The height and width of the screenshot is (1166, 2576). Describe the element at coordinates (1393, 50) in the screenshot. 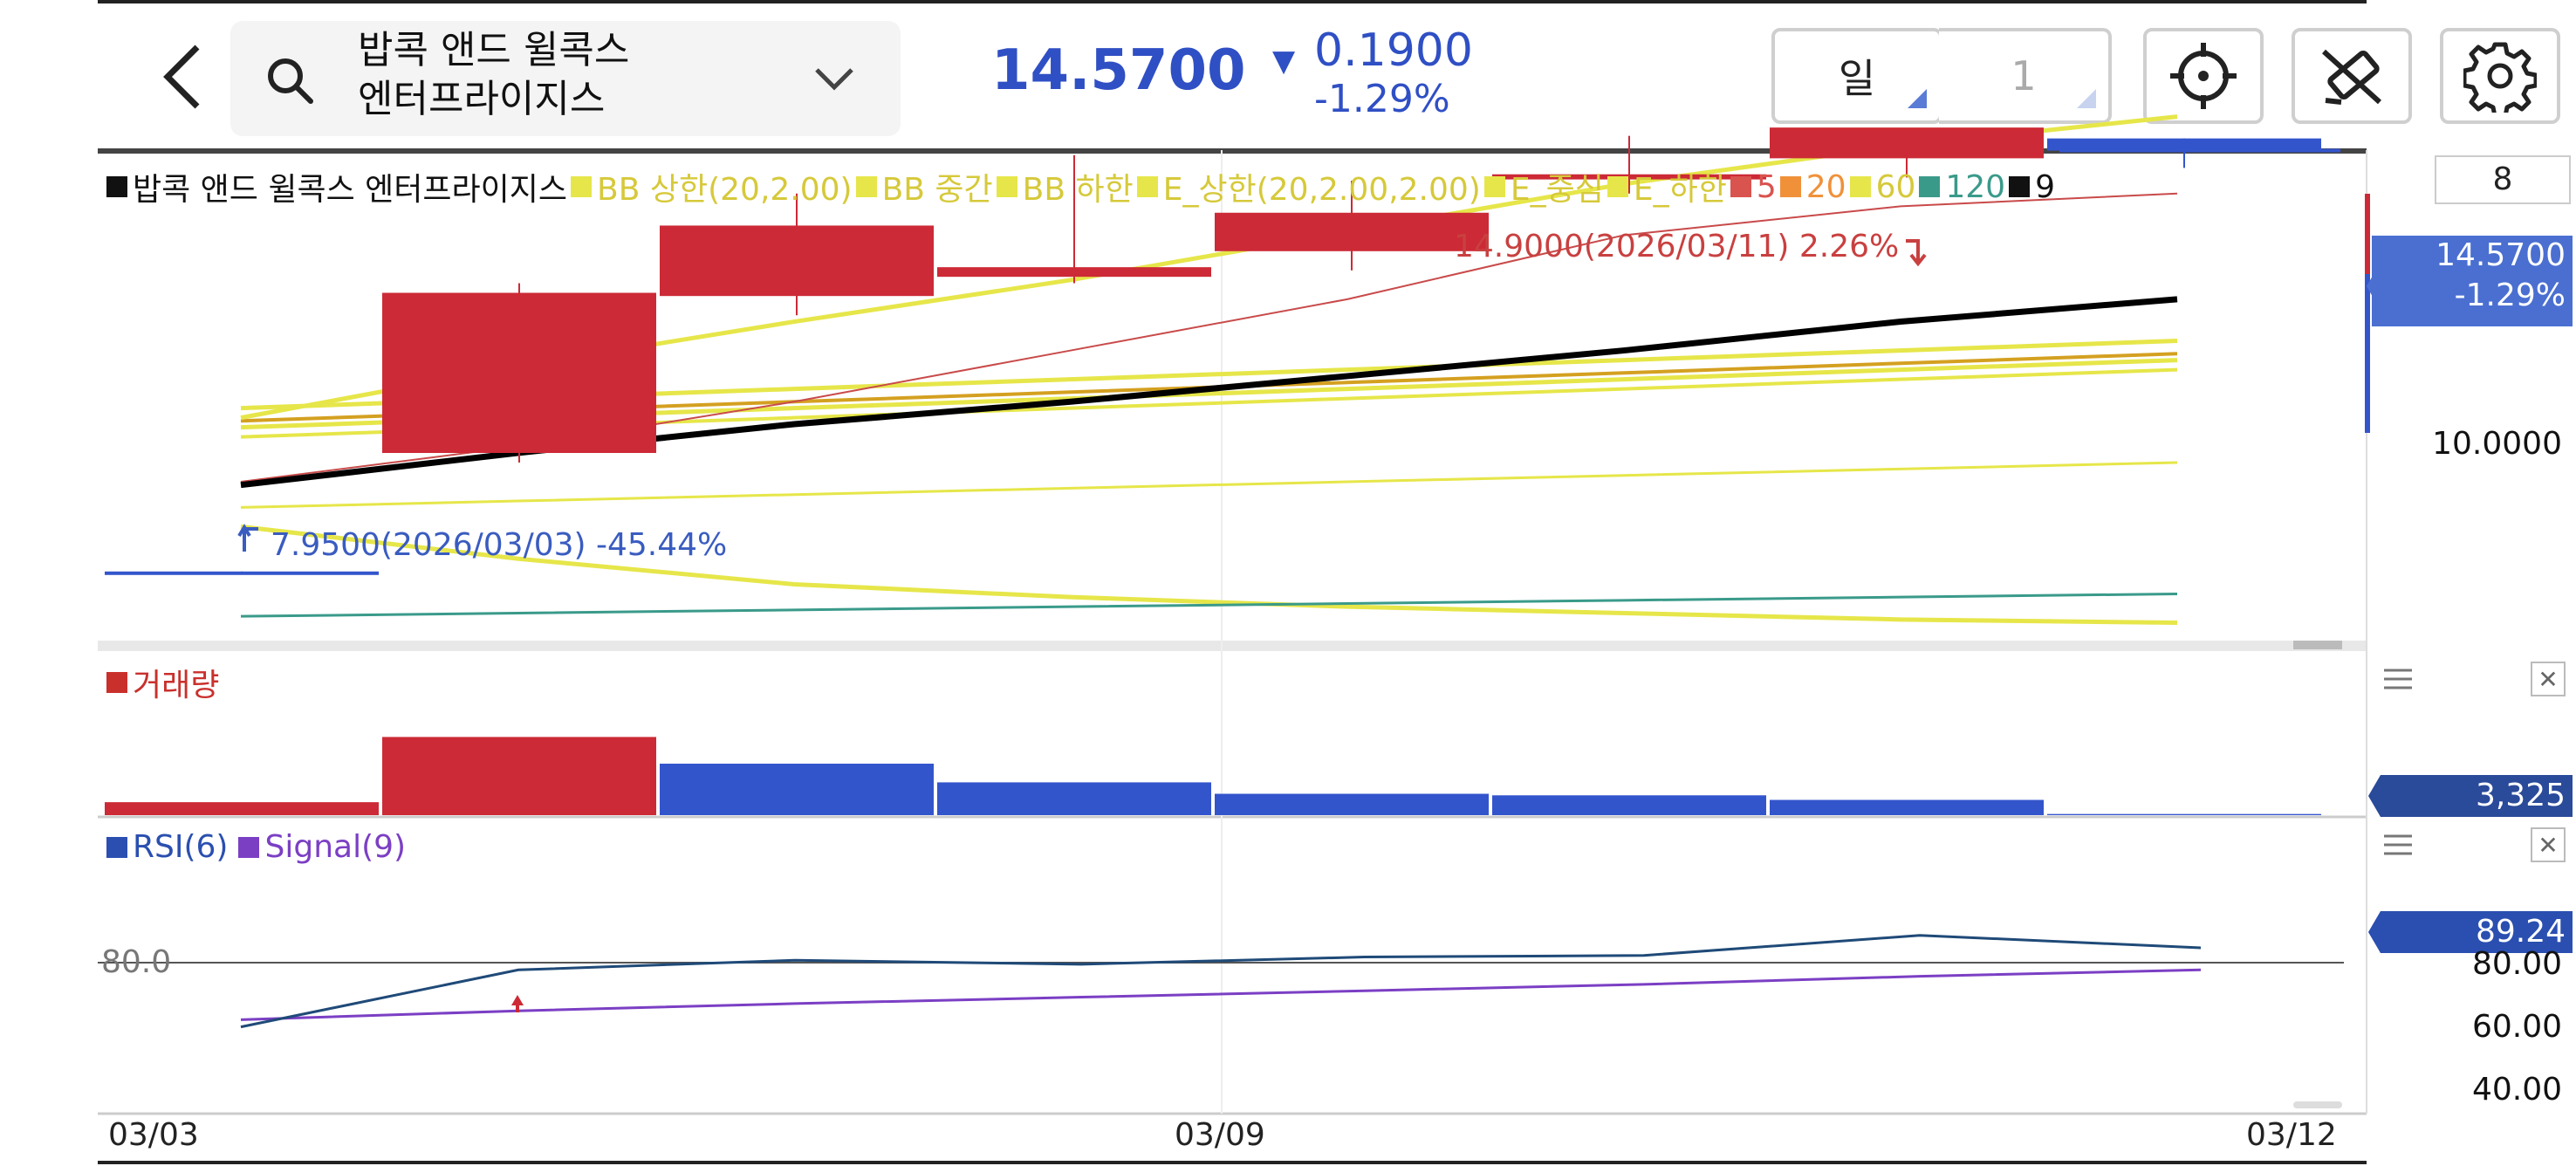

I see `price-change: 0.1900` at that location.